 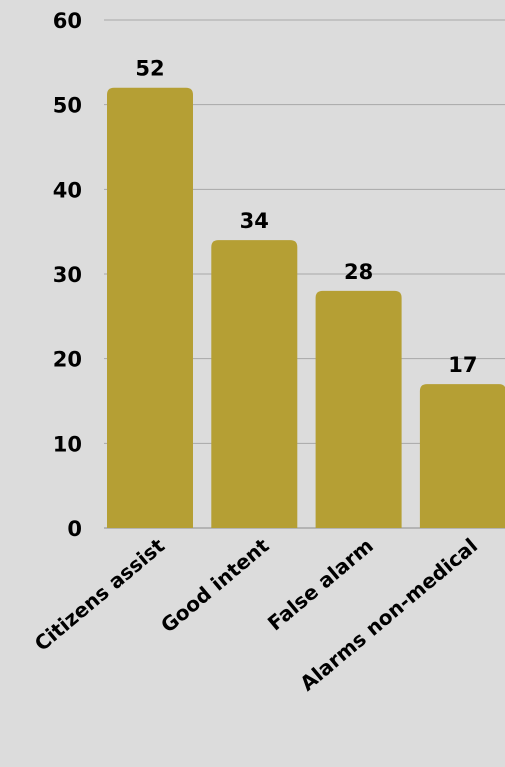 What do you see at coordinates (67, 360) in the screenshot?
I see `y-tick-label-20: 20` at bounding box center [67, 360].